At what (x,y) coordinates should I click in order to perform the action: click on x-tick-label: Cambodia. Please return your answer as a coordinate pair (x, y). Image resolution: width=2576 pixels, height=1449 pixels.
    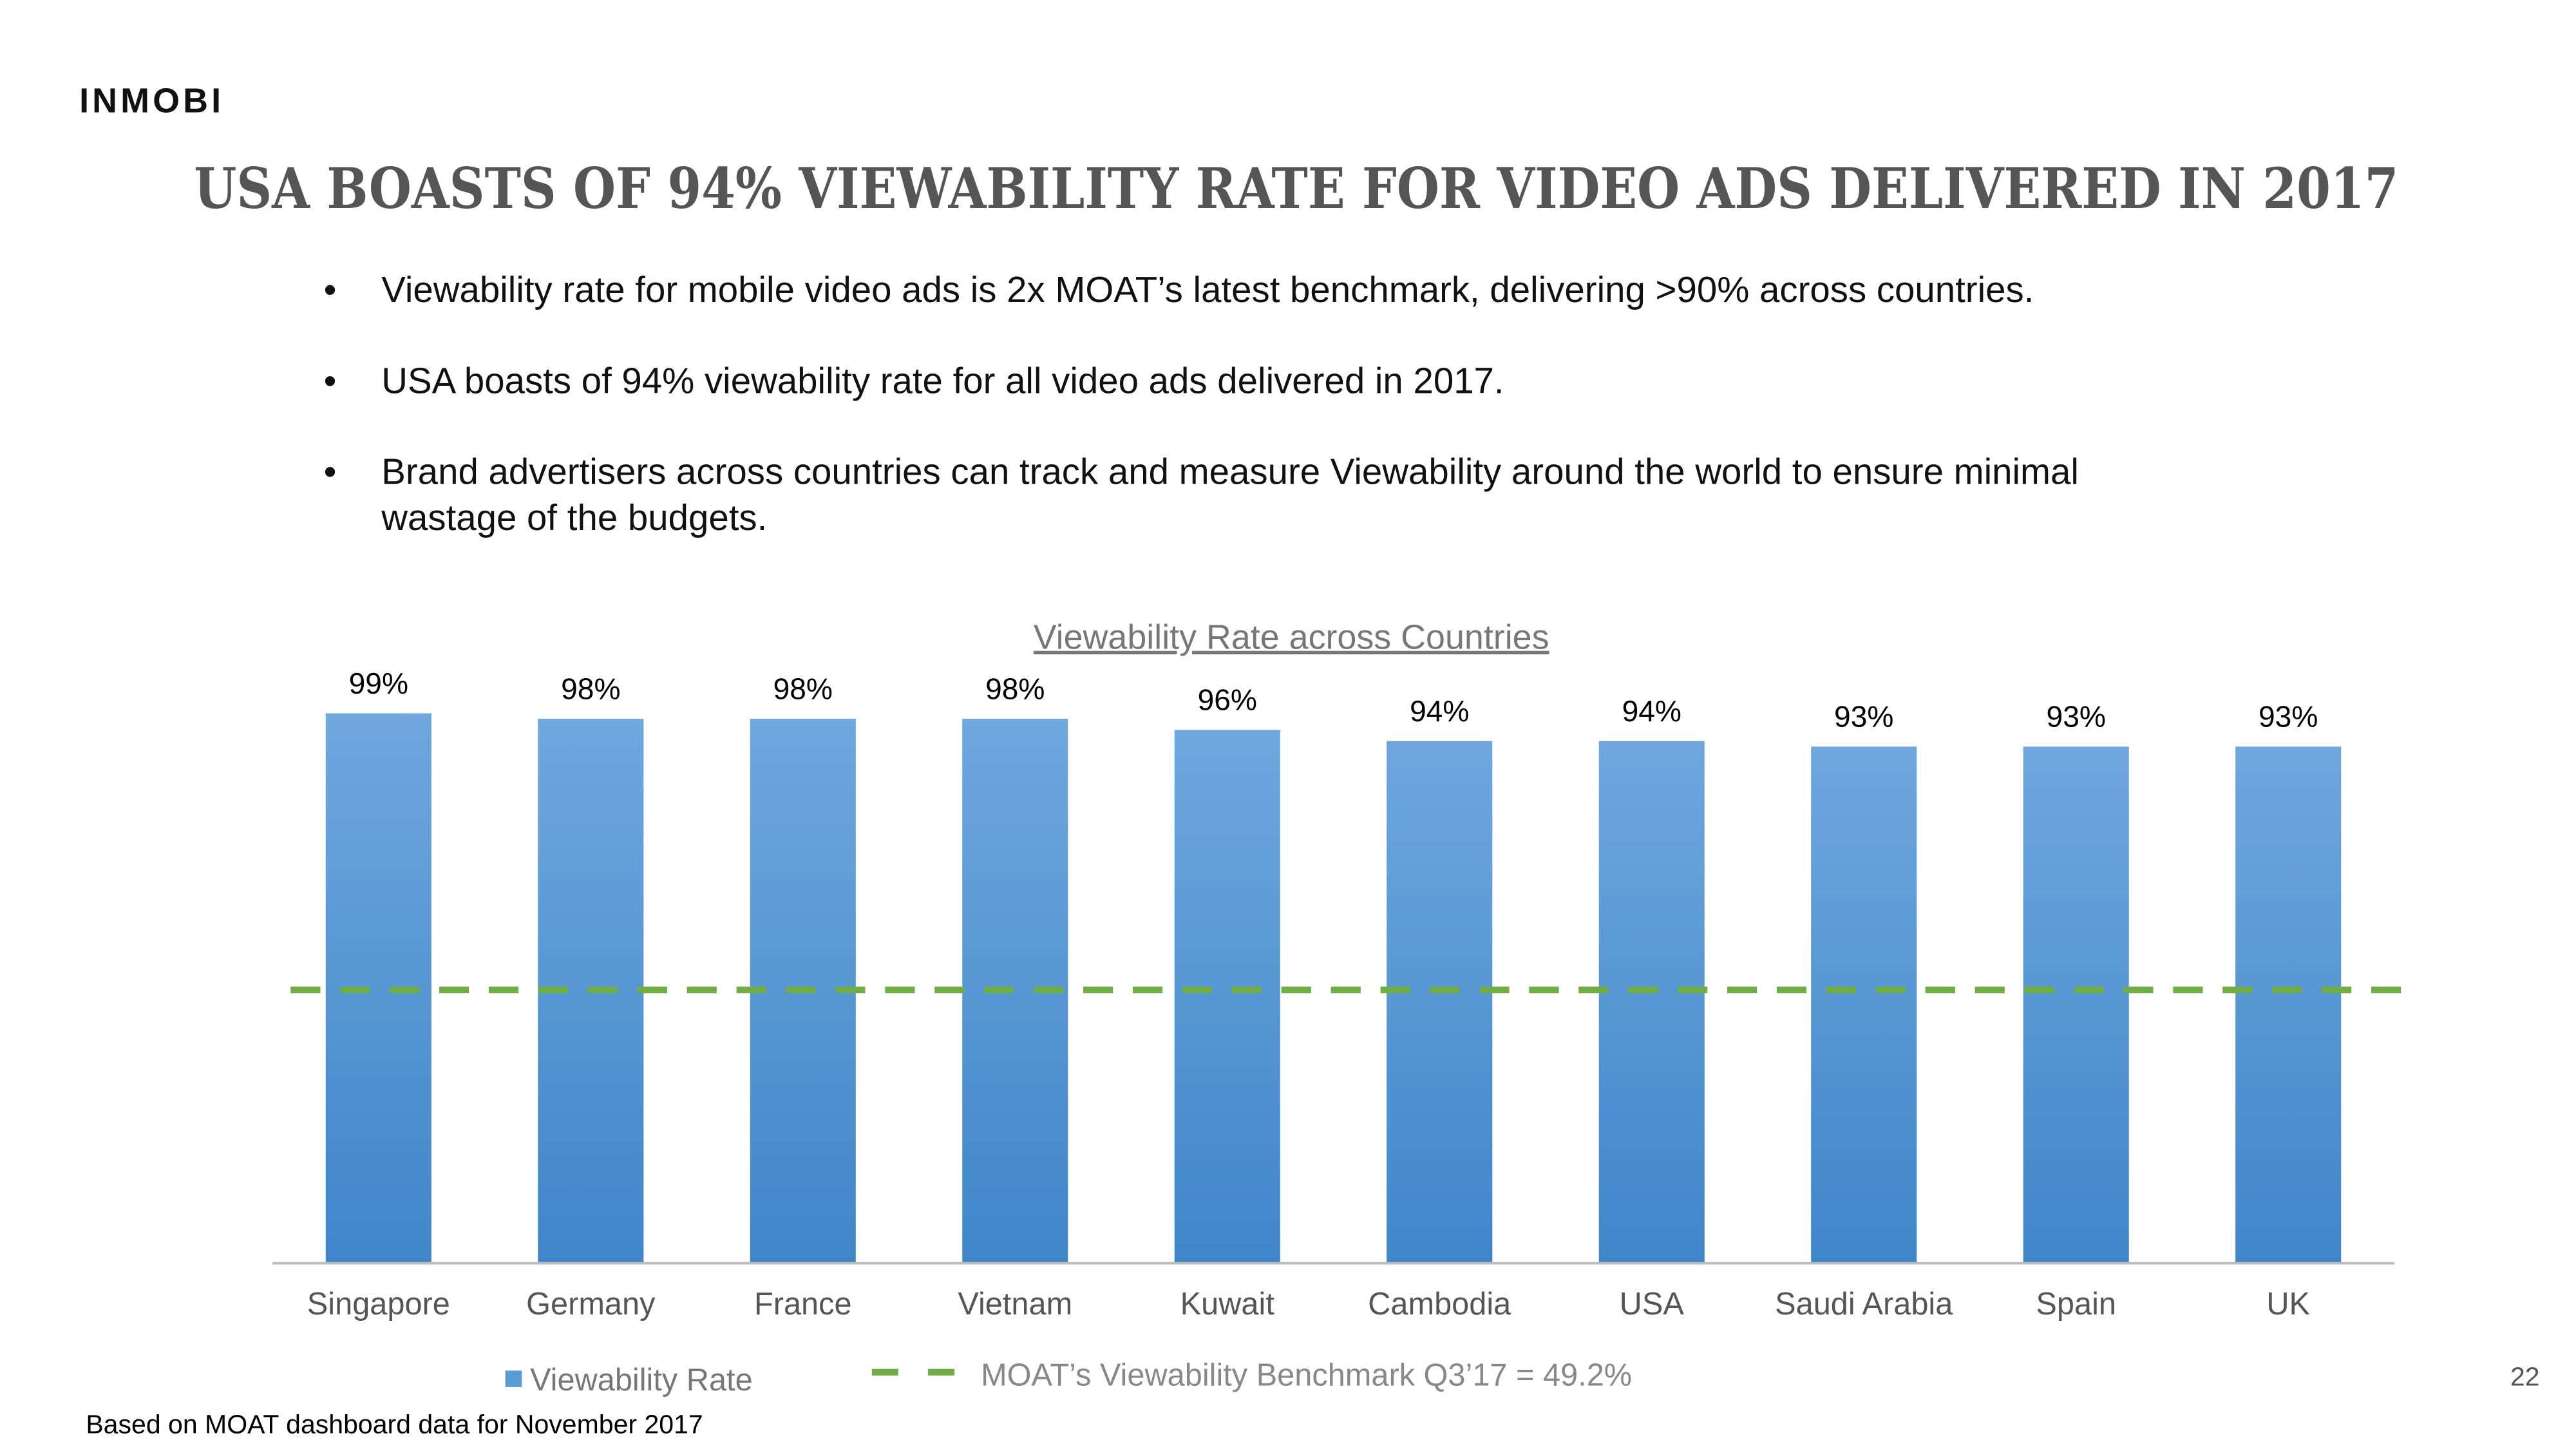
    Looking at the image, I should click on (1440, 1304).